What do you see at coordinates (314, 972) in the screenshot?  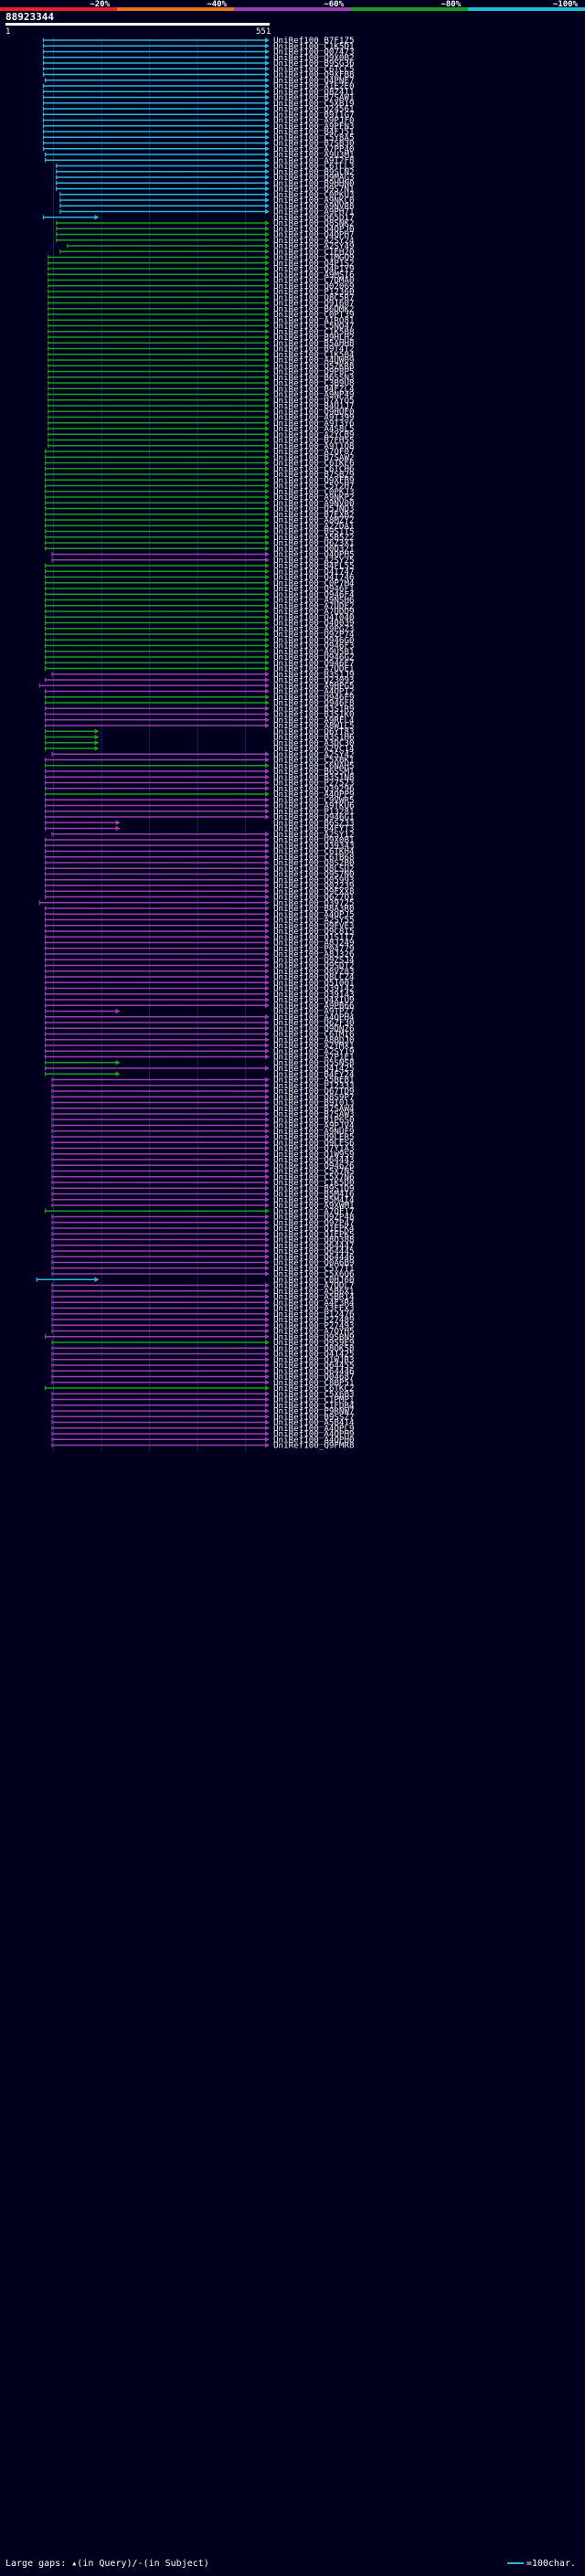 I see `hit-label: UniRef100_Q8VZ83` at bounding box center [314, 972].